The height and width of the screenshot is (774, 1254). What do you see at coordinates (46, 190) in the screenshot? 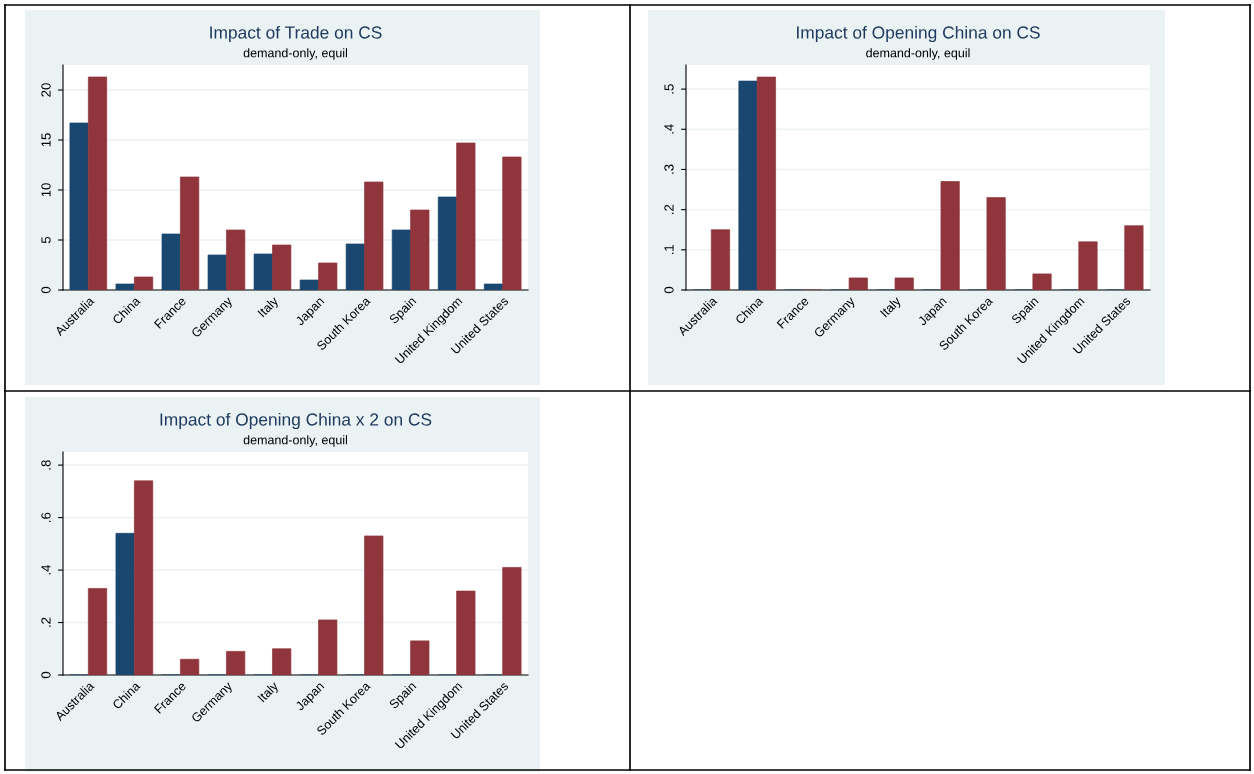
I see `y-tick-label: 10` at bounding box center [46, 190].